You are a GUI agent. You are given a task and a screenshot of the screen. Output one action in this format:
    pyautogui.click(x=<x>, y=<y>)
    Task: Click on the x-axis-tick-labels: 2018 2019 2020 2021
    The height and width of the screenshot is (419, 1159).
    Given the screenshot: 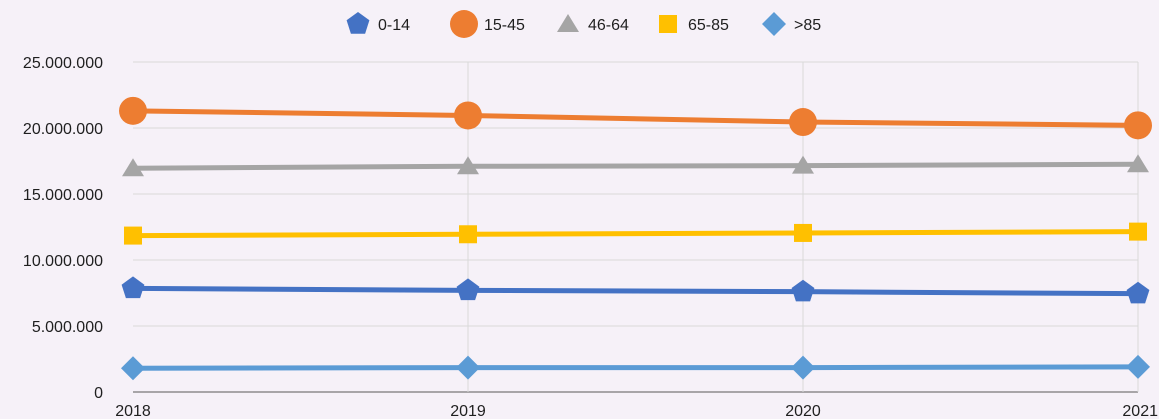 What is the action you would take?
    pyautogui.click(x=636, y=411)
    